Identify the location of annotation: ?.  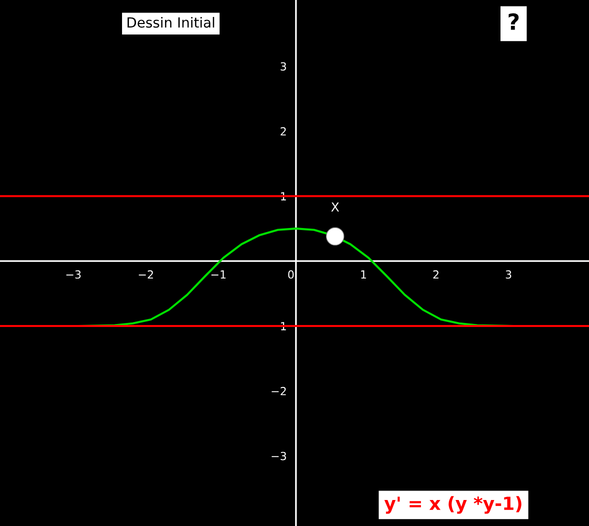
(513, 21).